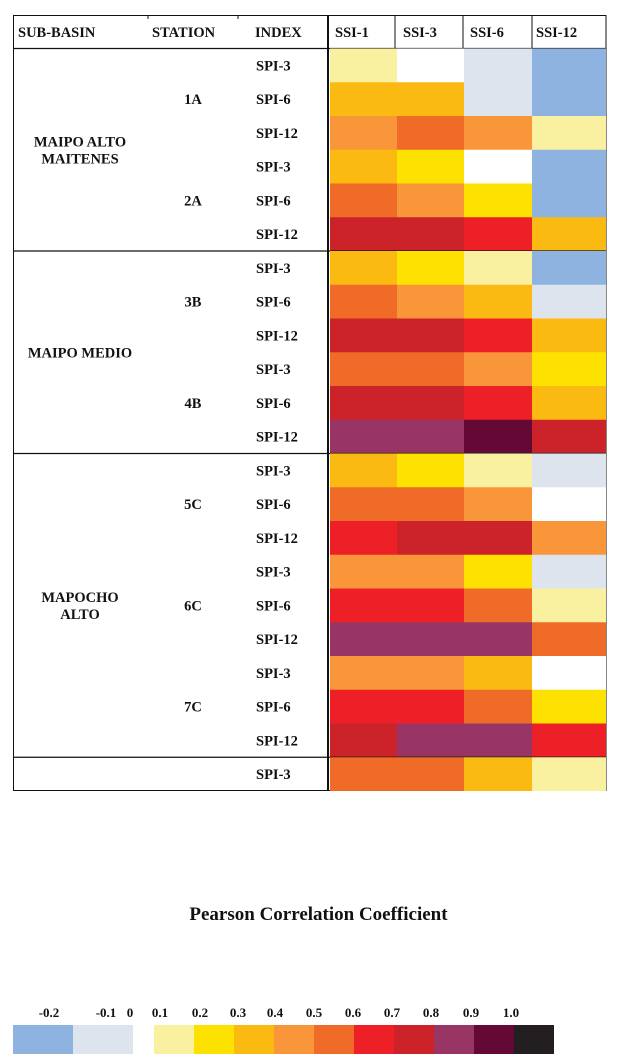 The width and height of the screenshot is (637, 1059). What do you see at coordinates (49, 1012) in the screenshot?
I see `legend-tick-label: -0.2` at bounding box center [49, 1012].